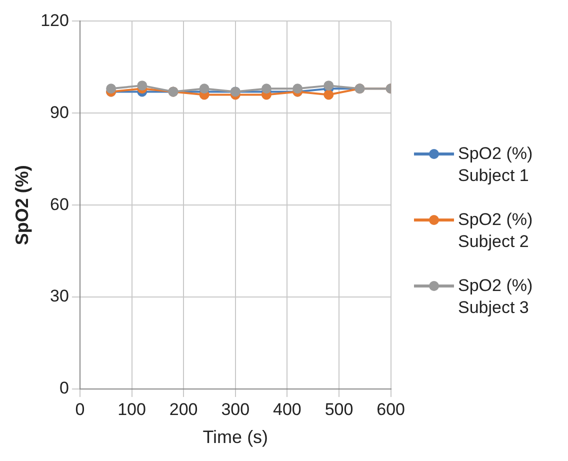 This screenshot has width=568, height=461. Describe the element at coordinates (132, 409) in the screenshot. I see `x-tick-label: 100` at that location.